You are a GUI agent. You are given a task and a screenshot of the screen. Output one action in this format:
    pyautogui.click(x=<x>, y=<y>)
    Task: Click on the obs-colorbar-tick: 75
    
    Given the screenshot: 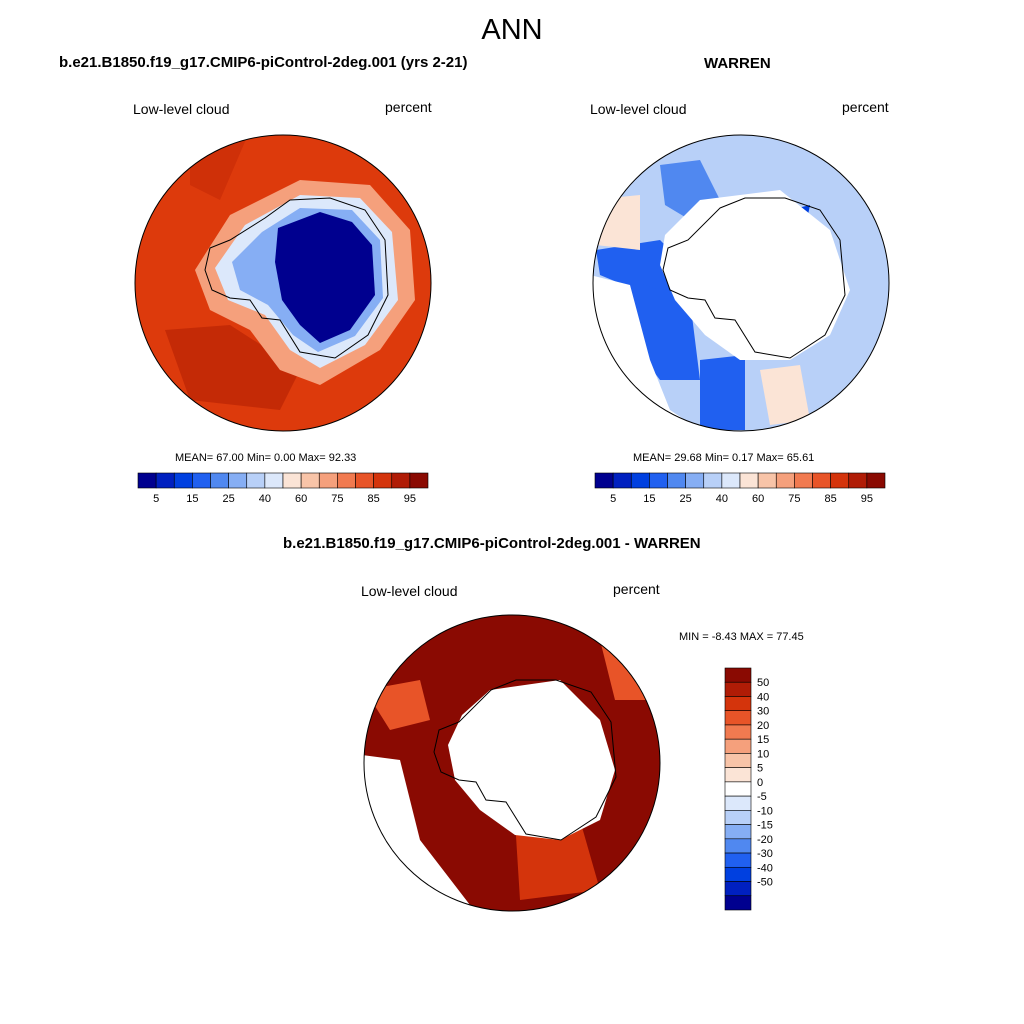 What is the action you would take?
    pyautogui.click(x=794, y=499)
    